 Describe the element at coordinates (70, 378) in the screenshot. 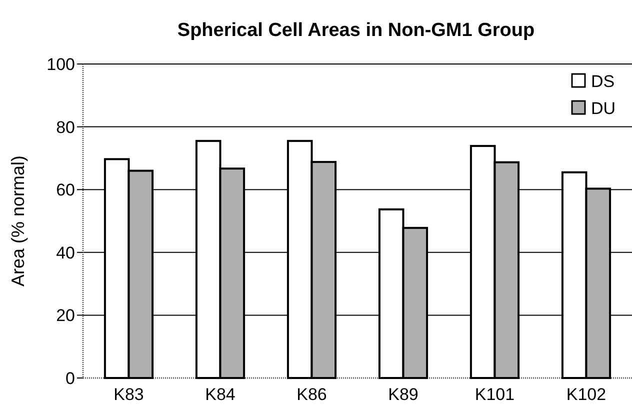

I see `y-tick-label: 0` at that location.